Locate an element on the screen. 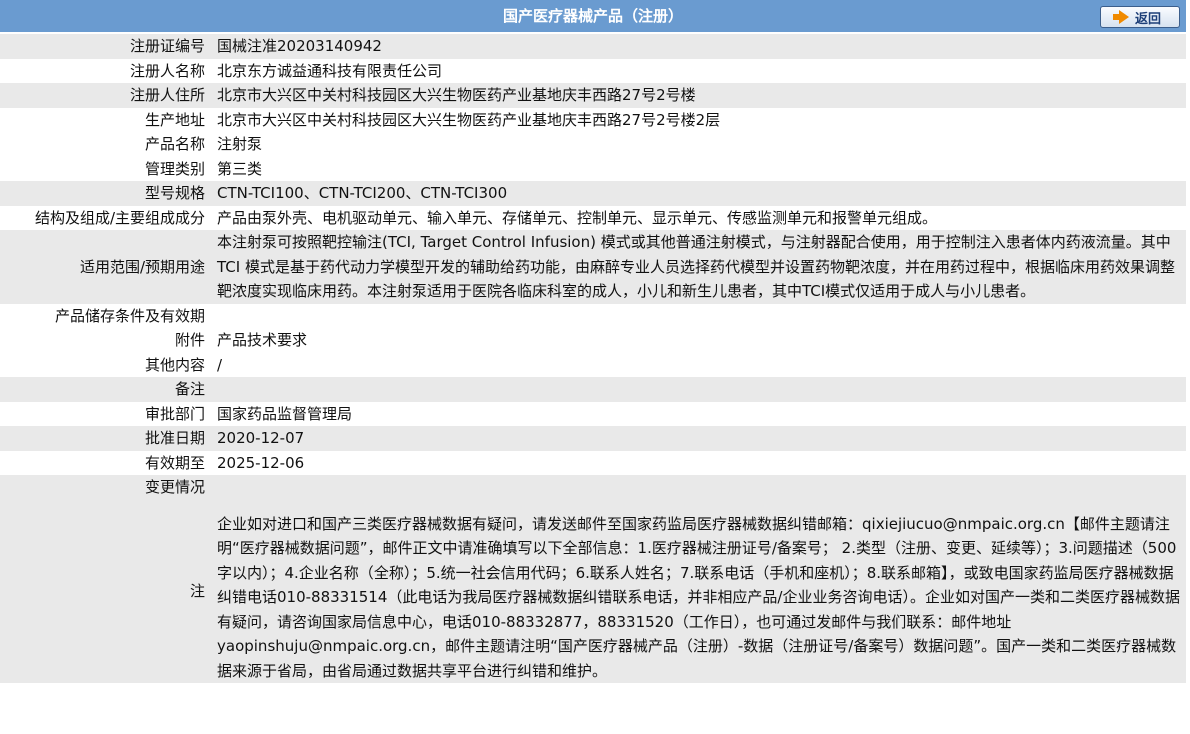 The height and width of the screenshot is (734, 1190). table-row: 生产地址 北京市大兴区中关村科技园区大兴生物医药产业基地庆丰西路27号2号楼2层 is located at coordinates (593, 120).